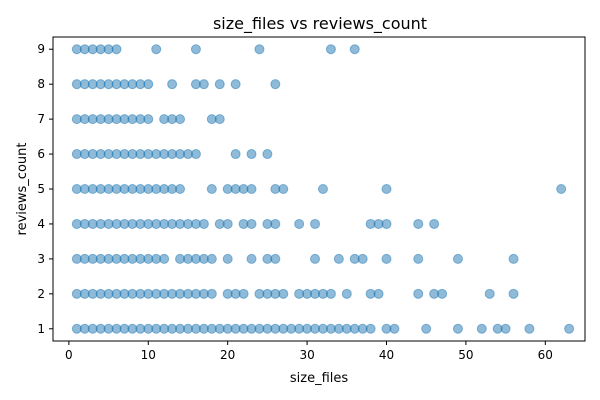 The image size is (600, 400). Describe the element at coordinates (41, 259) in the screenshot. I see `y-tick-label: 3` at that location.